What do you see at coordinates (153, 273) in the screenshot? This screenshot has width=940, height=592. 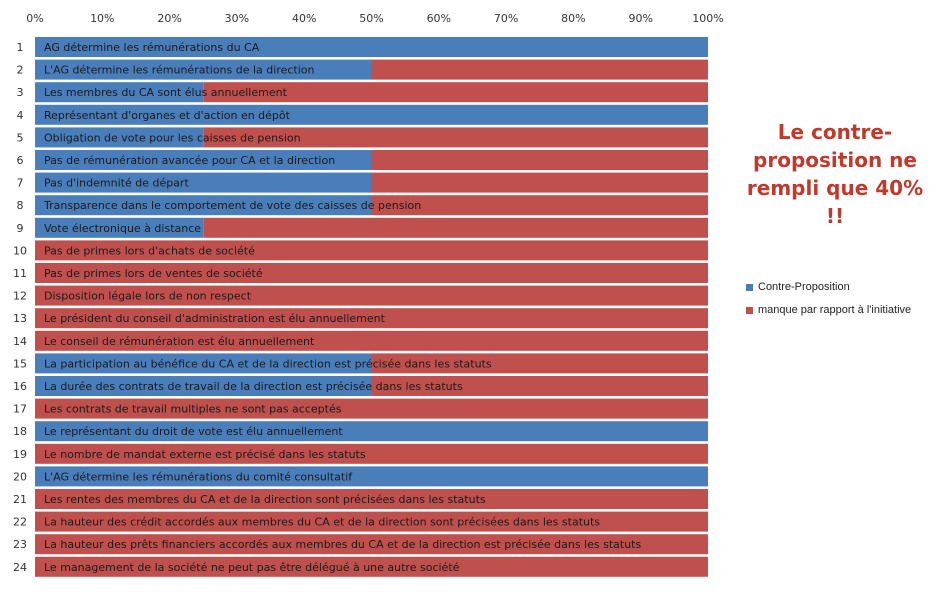 I see `bar-label: Pas de primes lors de ventes de société` at bounding box center [153, 273].